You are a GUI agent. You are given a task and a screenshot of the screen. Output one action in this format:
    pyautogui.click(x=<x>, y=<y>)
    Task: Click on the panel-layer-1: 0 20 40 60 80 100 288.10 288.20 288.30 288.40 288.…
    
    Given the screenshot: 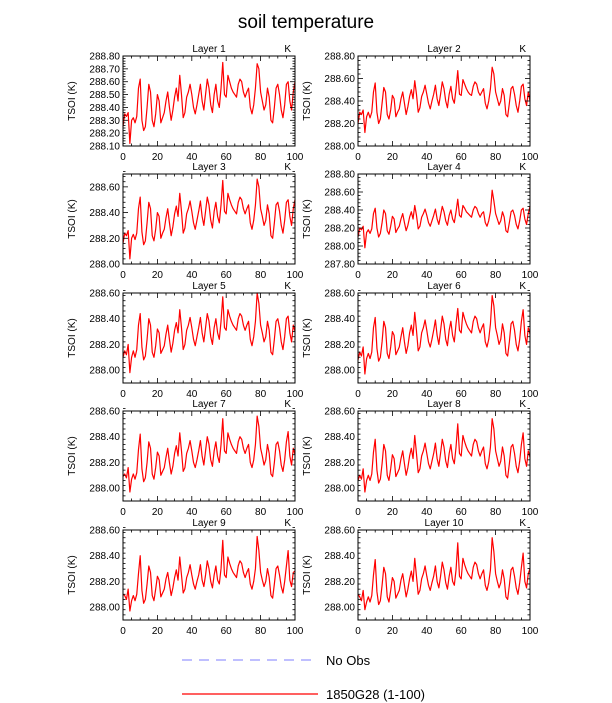 What is the action you would take?
    pyautogui.click(x=185, y=103)
    